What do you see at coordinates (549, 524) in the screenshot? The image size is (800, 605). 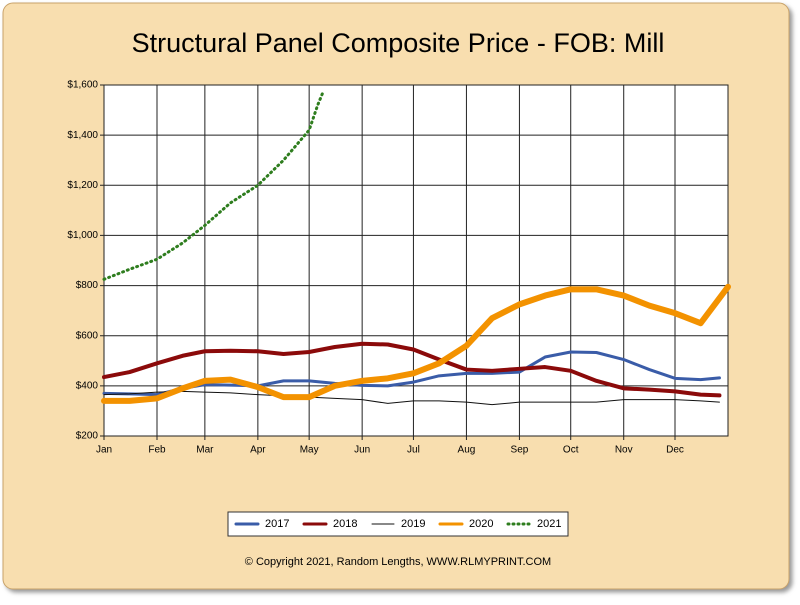 I see `legend-label: 2021` at bounding box center [549, 524].